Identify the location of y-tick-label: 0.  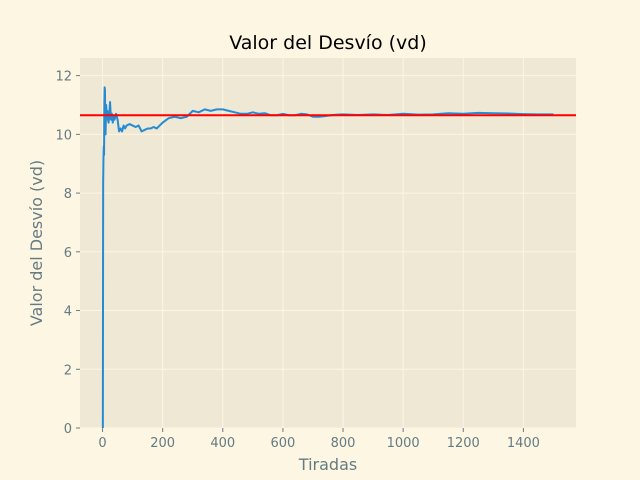
(68, 429).